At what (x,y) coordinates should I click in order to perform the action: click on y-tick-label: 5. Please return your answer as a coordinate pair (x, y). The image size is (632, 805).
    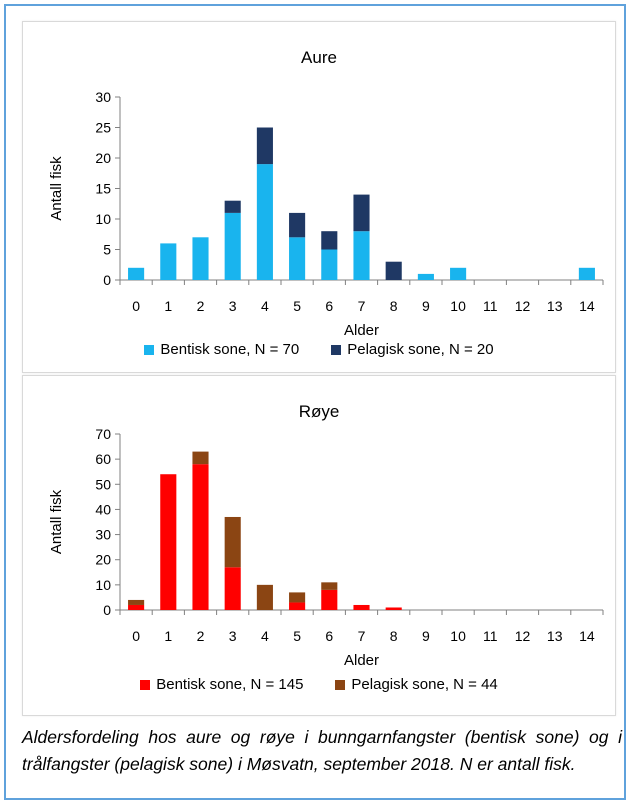
    Looking at the image, I should click on (107, 250).